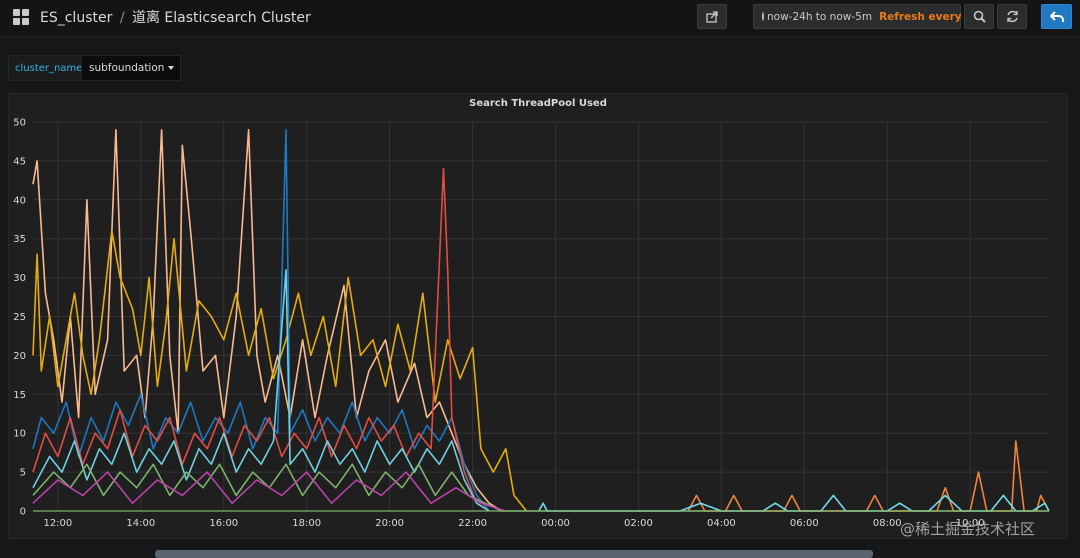  I want to click on share-button, so click(712, 16).